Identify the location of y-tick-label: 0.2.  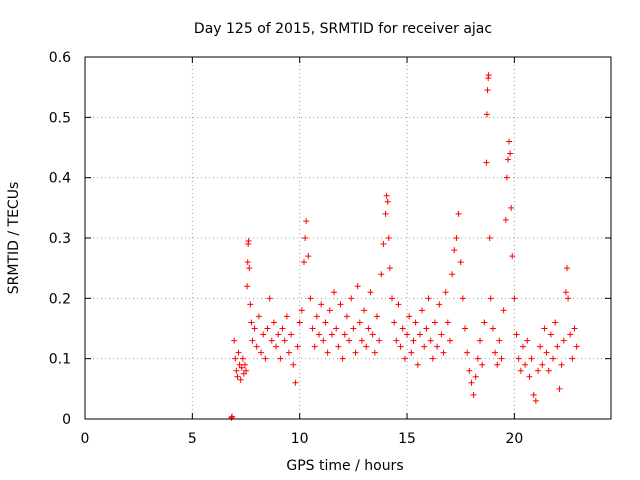
(60, 299).